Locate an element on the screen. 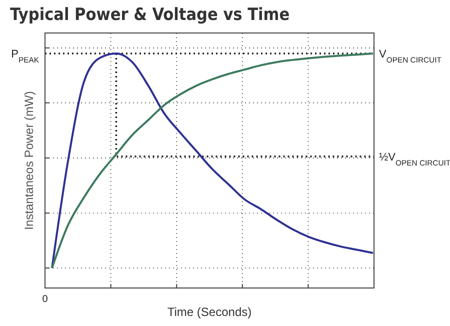  x-axis-title: Time (Seconds) is located at coordinates (209, 312).